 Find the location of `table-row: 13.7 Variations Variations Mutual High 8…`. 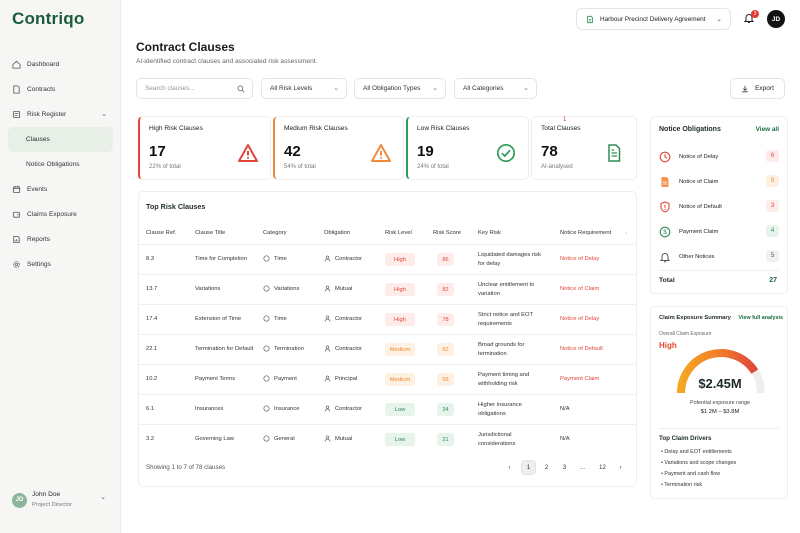

table-row: 13.7 Variations Variations Mutual High 8… is located at coordinates (387, 289).